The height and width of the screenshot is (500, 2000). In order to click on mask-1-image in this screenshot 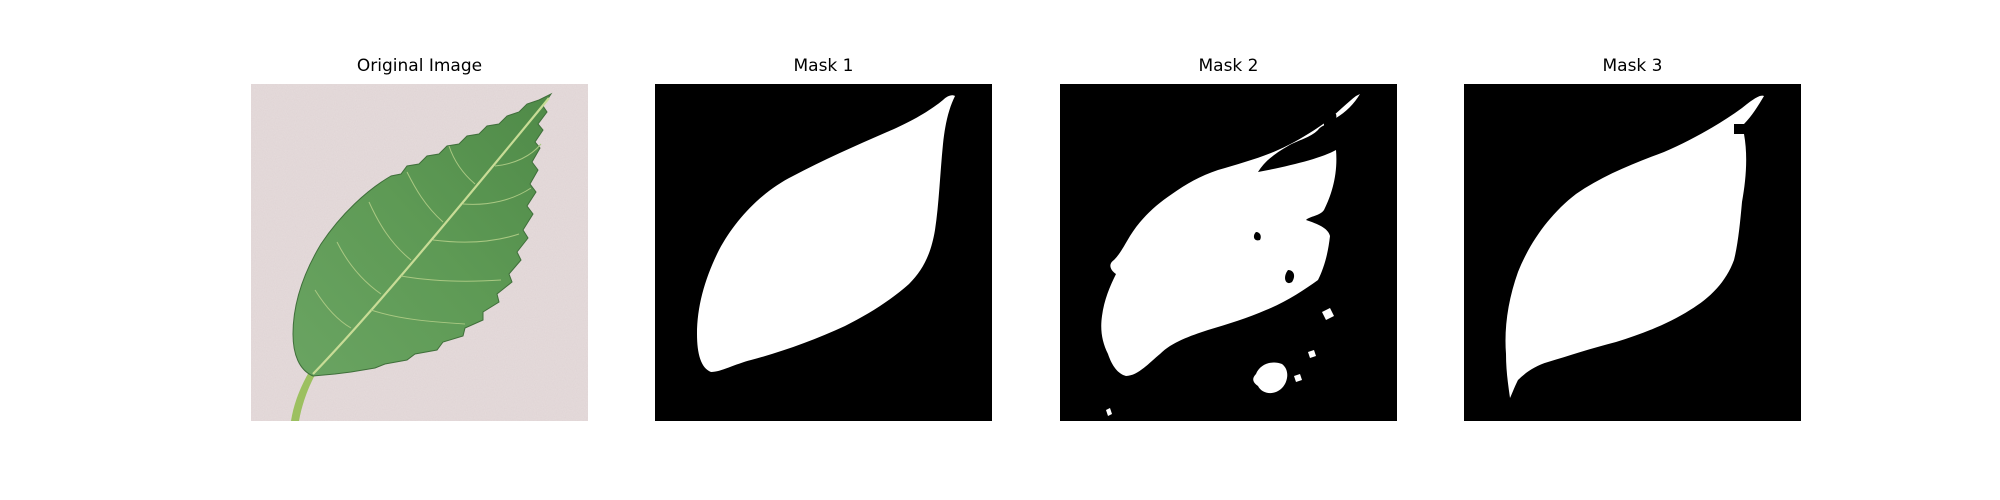, I will do `click(823, 252)`.